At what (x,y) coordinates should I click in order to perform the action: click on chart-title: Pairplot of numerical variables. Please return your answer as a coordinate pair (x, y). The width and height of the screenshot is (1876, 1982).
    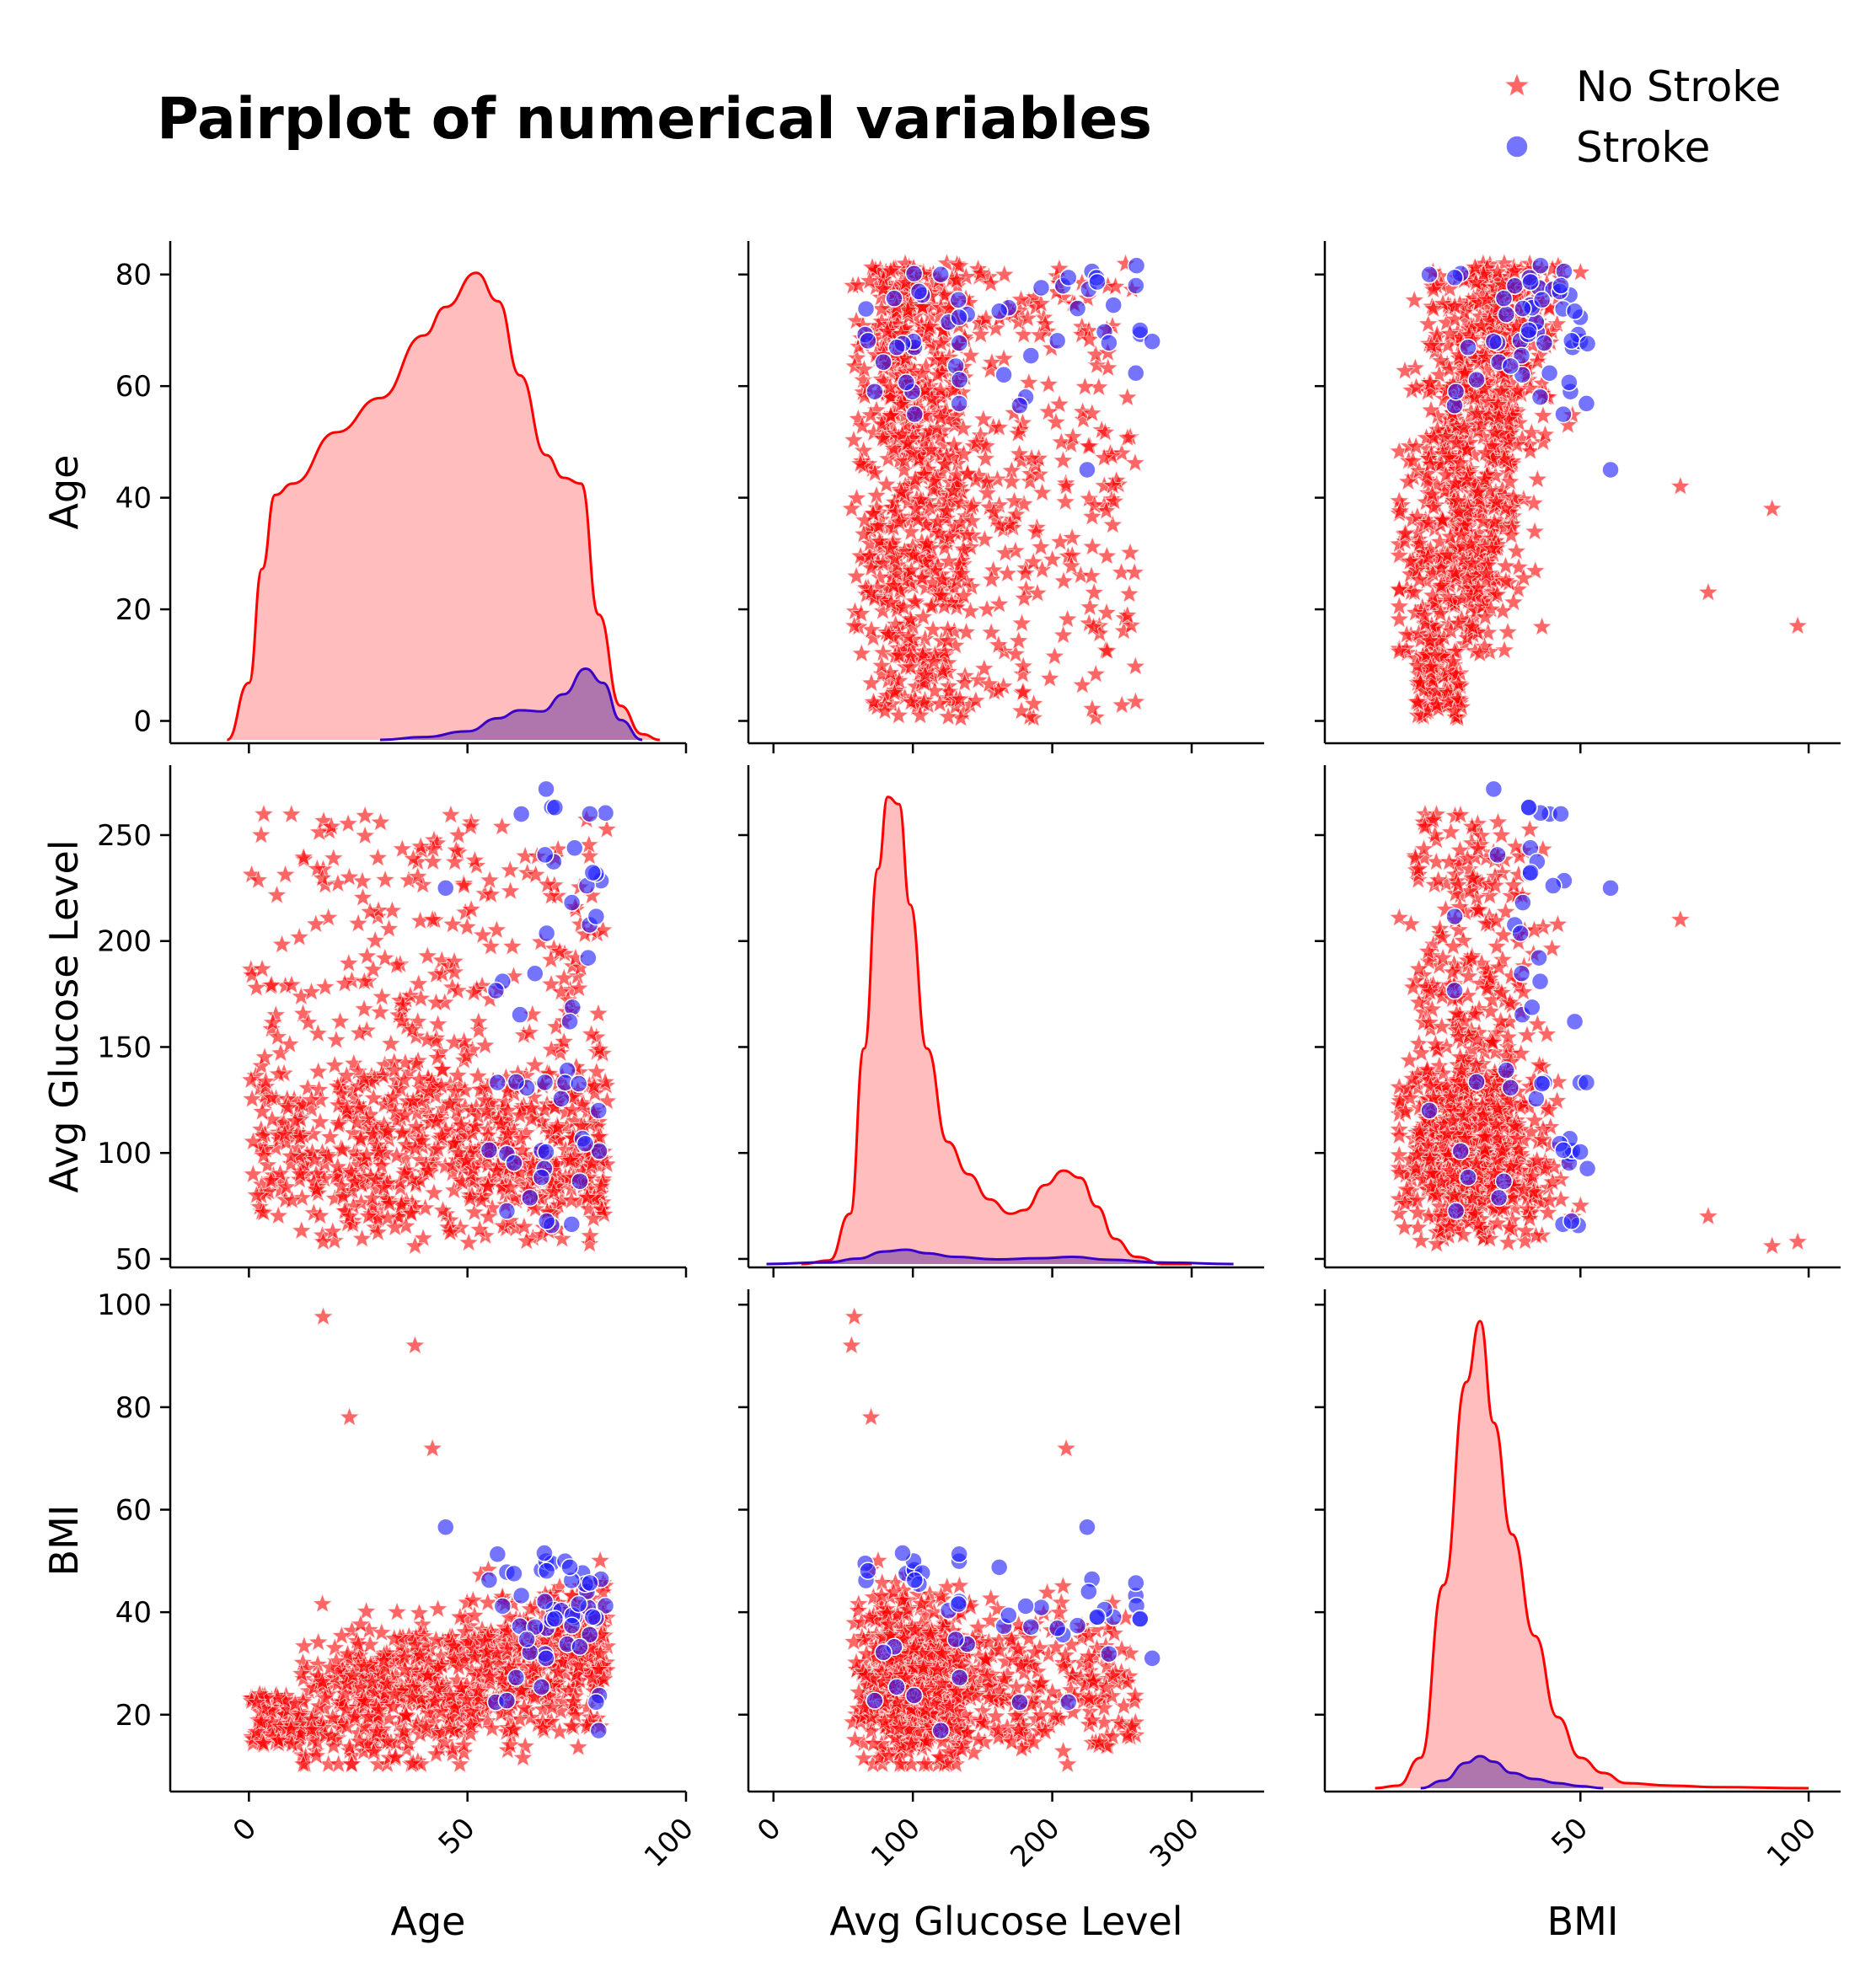
    Looking at the image, I should click on (654, 120).